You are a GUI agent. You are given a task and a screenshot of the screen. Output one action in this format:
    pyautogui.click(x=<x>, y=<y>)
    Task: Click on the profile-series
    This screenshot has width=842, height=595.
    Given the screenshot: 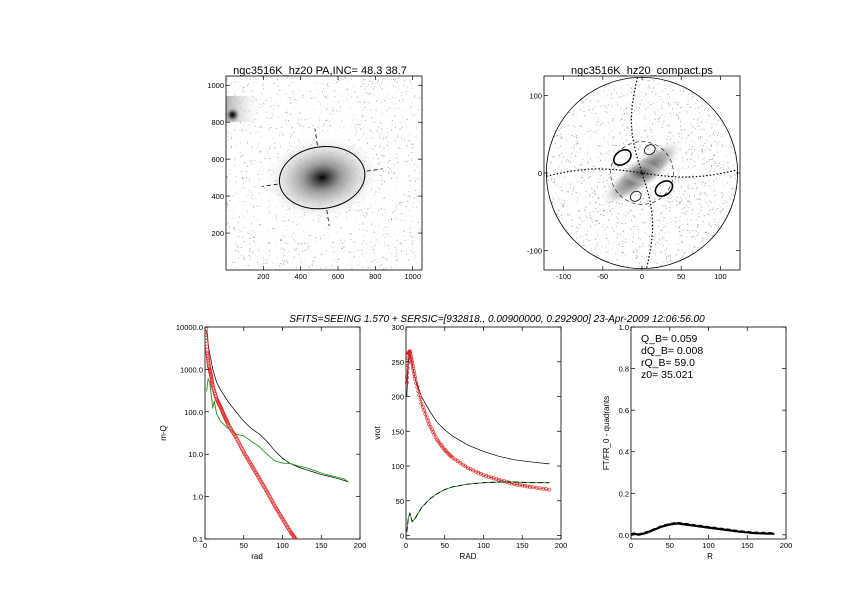 What is the action you would take?
    pyautogui.click(x=277, y=433)
    